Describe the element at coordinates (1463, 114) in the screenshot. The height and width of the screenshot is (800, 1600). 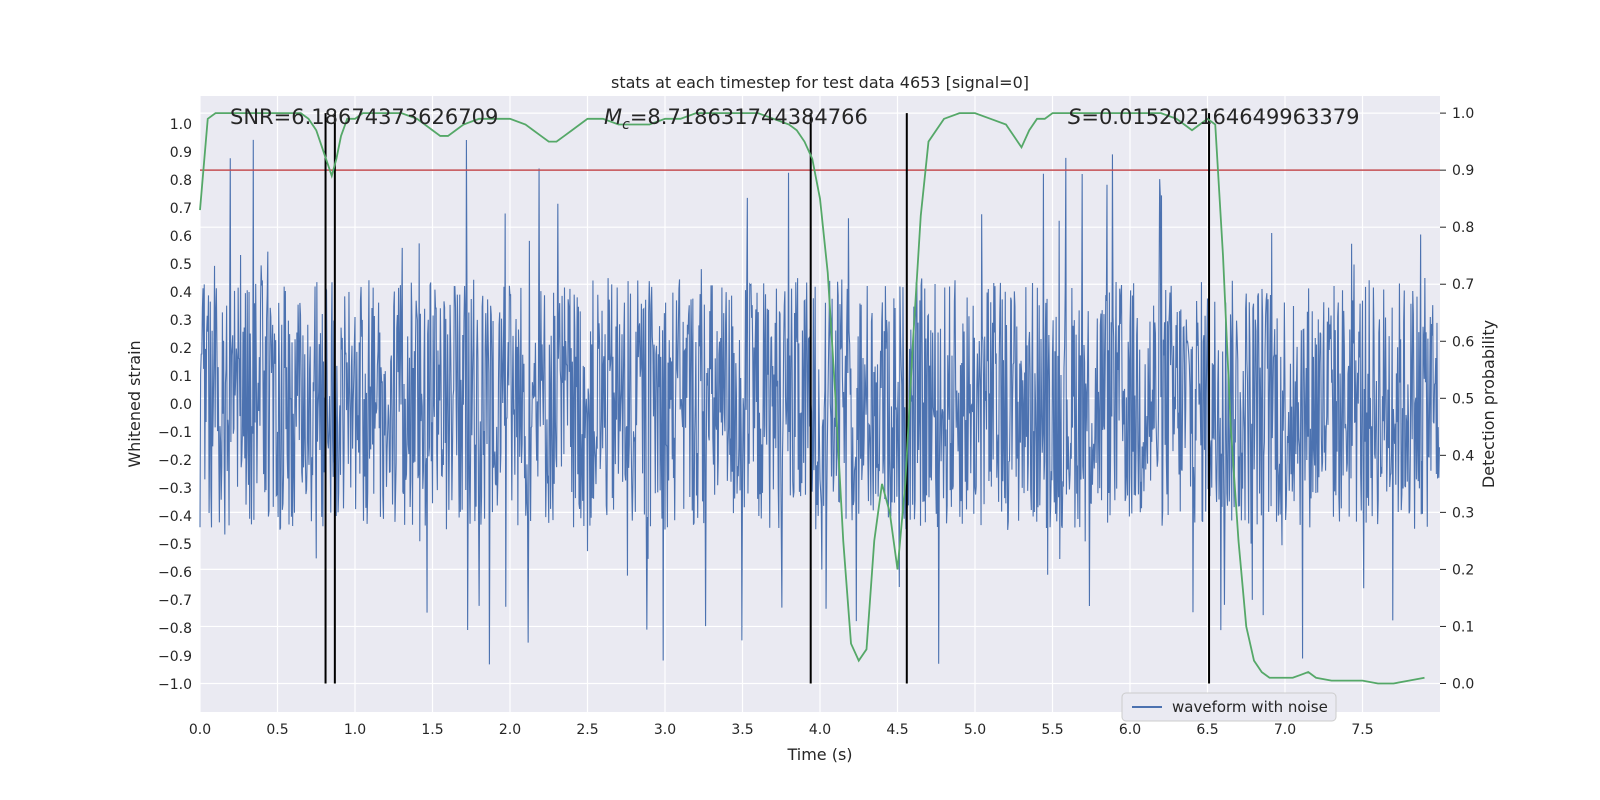
I see `right-tick-label: 1.0` at that location.